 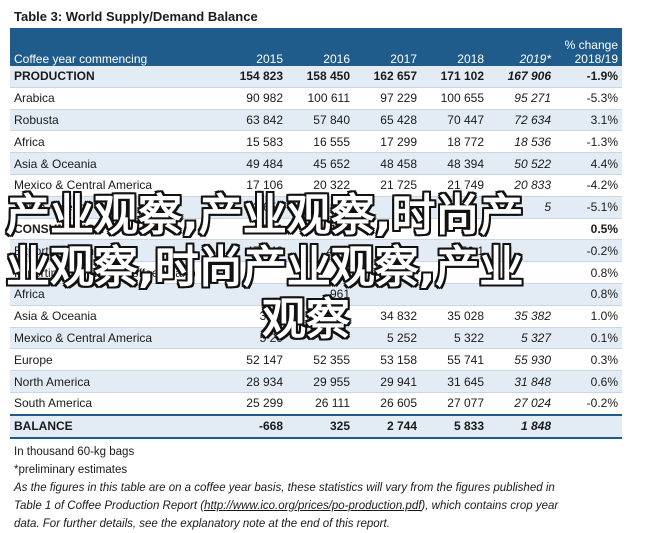 What do you see at coordinates (253, 316) in the screenshot?
I see `row-value: 32 8` at bounding box center [253, 316].